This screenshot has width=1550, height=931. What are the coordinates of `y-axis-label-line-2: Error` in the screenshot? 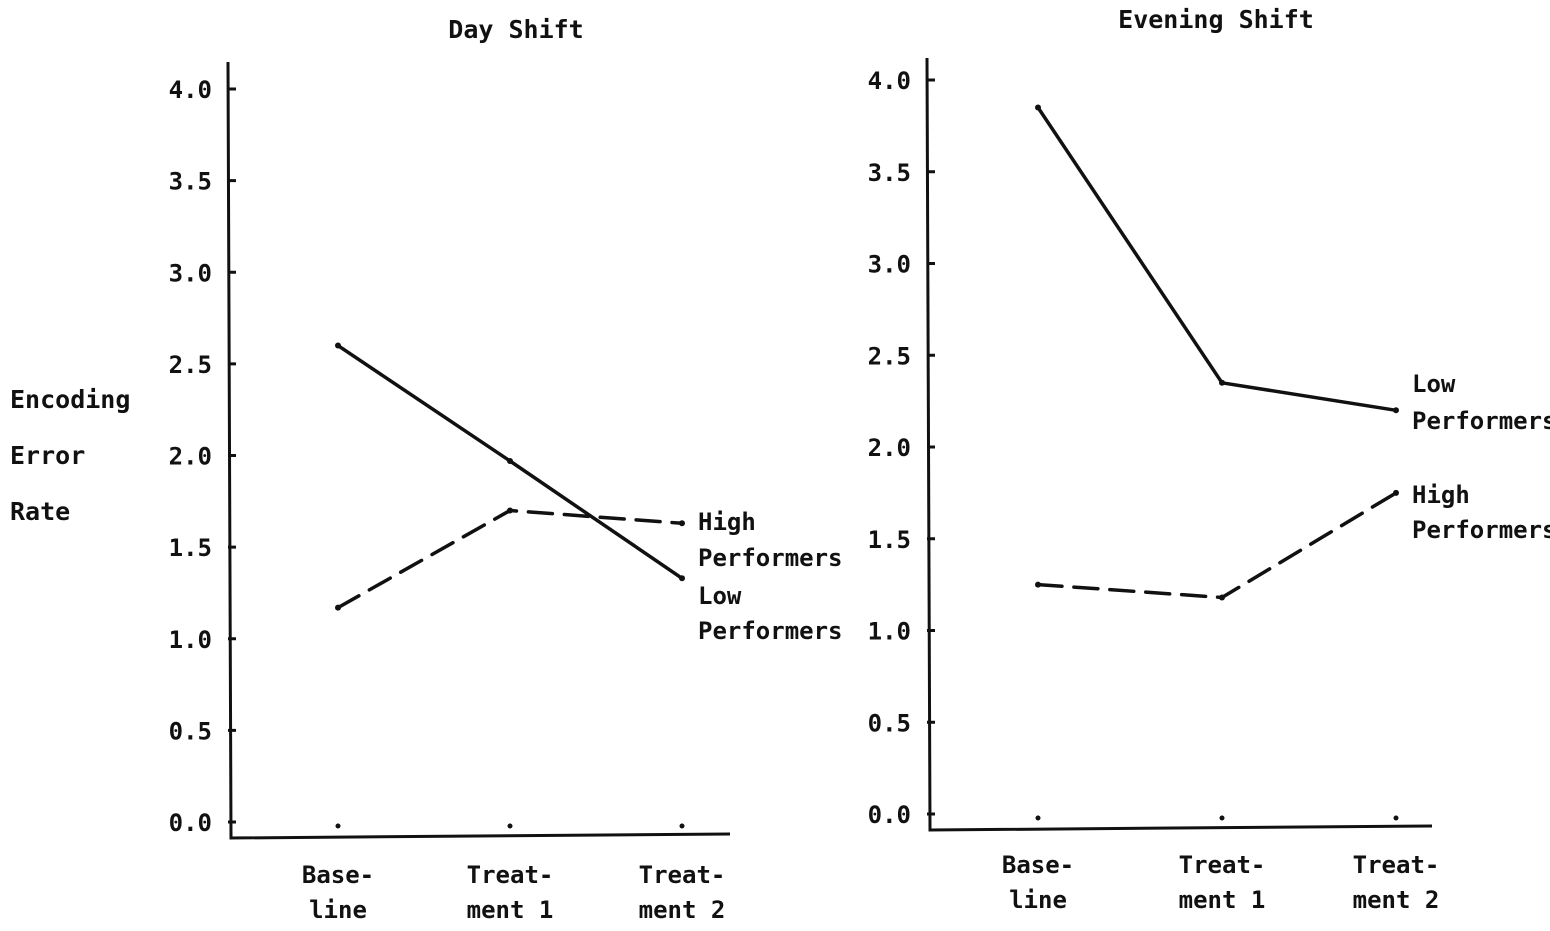 It's located at (47, 455).